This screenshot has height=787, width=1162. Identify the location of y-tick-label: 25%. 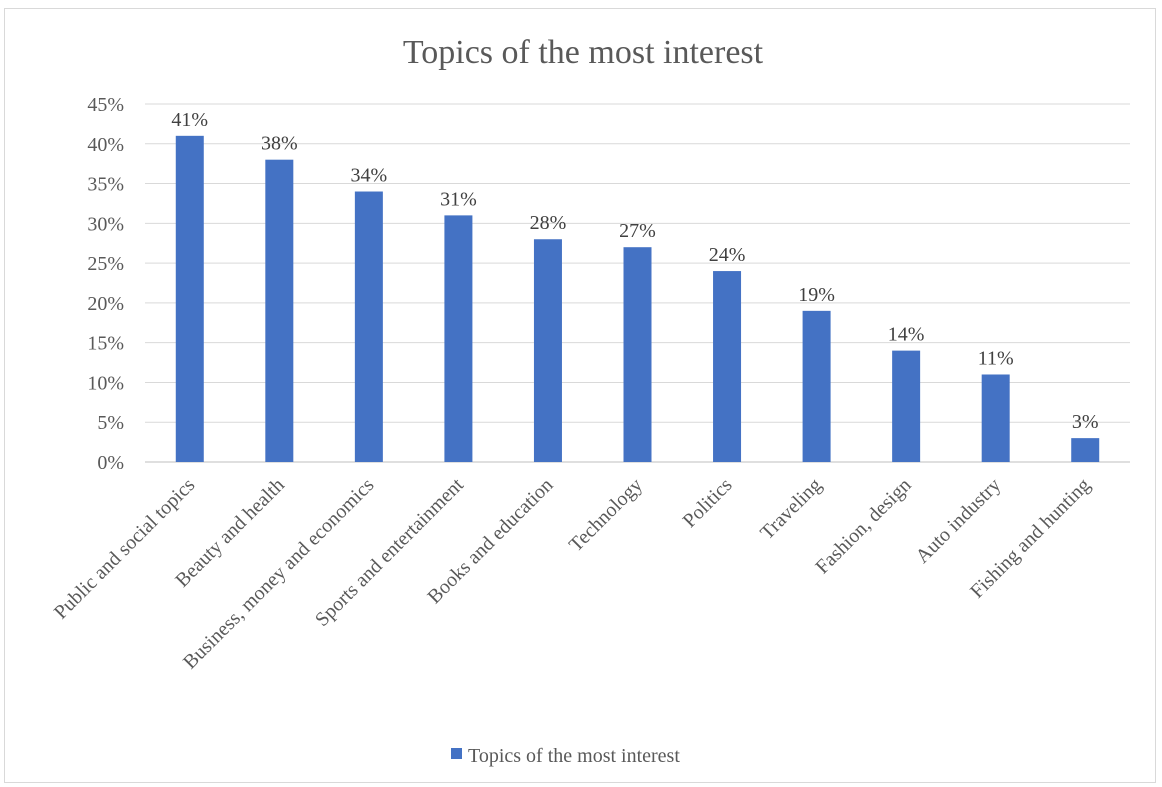
(105, 264).